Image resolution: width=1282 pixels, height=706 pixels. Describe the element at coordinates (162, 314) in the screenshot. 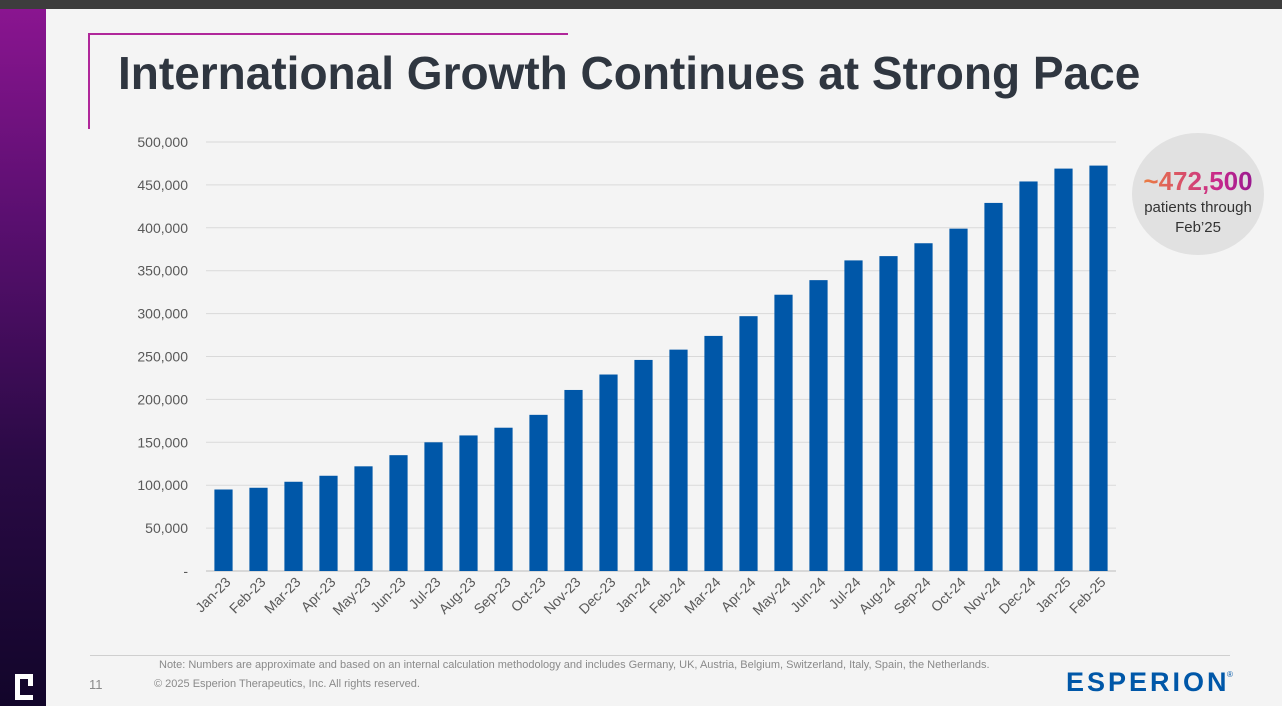

I see `y-tick-label: 300,000` at that location.